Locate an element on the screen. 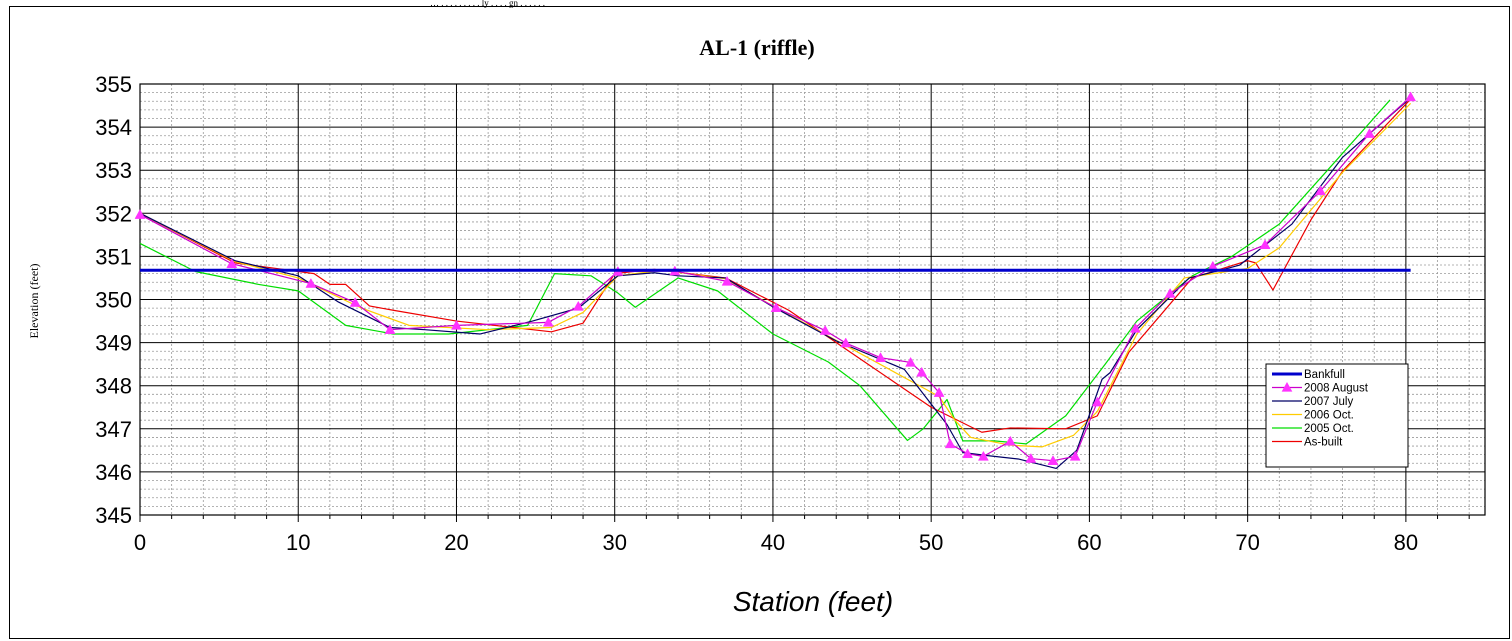 The image size is (1512, 641). legend-label-2008-august: 2008 August is located at coordinates (1336, 389).